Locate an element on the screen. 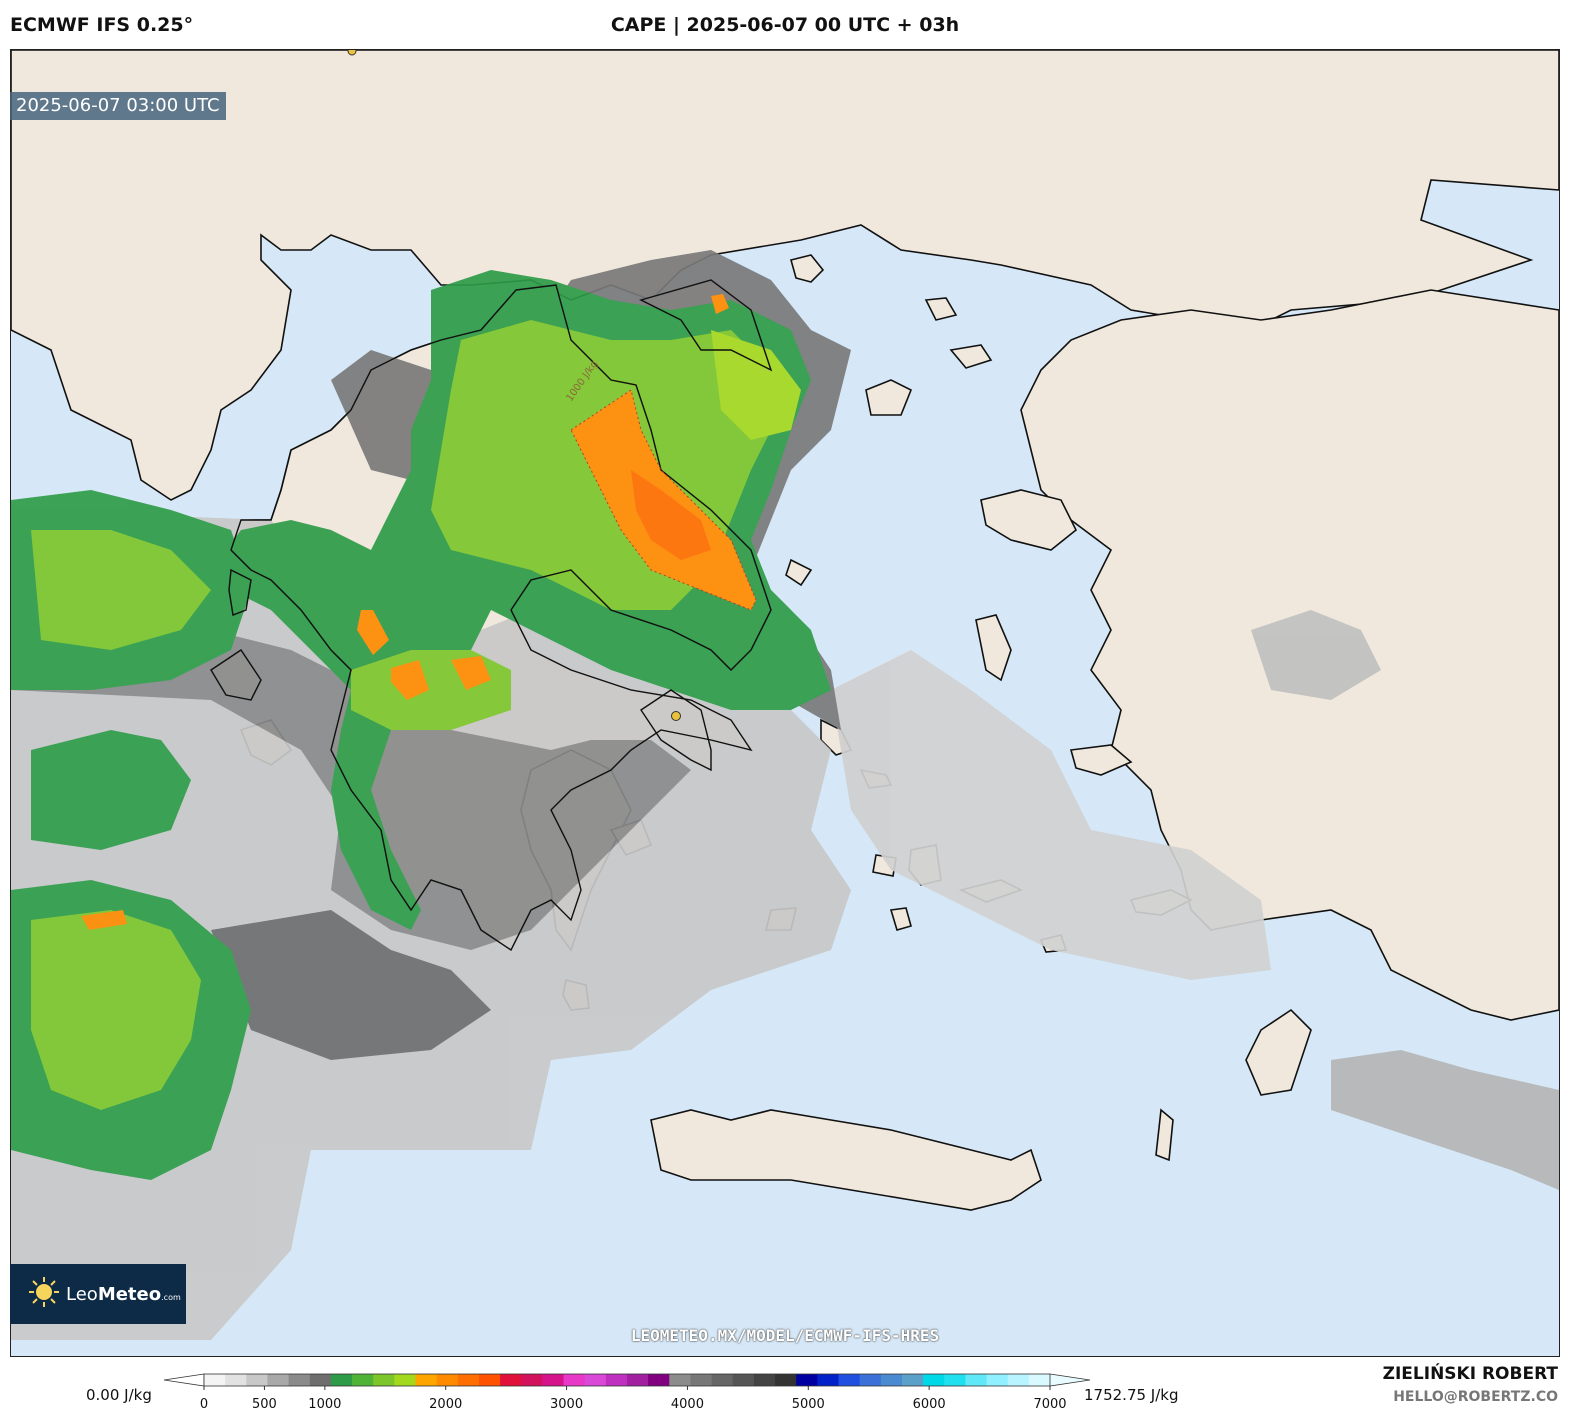 This screenshot has height=1420, width=1570. colorbar-tick-label: 4000 is located at coordinates (687, 1404).